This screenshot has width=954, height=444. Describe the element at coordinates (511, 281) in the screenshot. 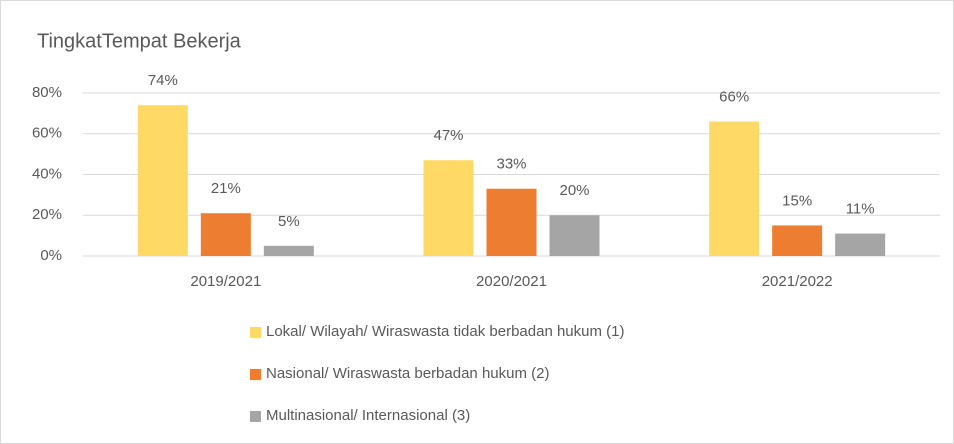

I see `x-tick-label: 2020/2021` at that location.